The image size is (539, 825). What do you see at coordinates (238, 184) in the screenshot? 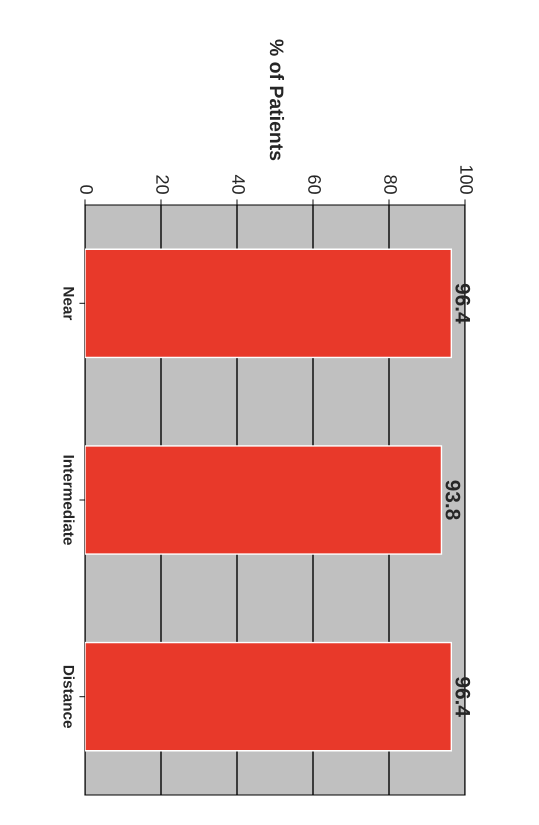
I see `x-tick-label: 40` at bounding box center [238, 184].